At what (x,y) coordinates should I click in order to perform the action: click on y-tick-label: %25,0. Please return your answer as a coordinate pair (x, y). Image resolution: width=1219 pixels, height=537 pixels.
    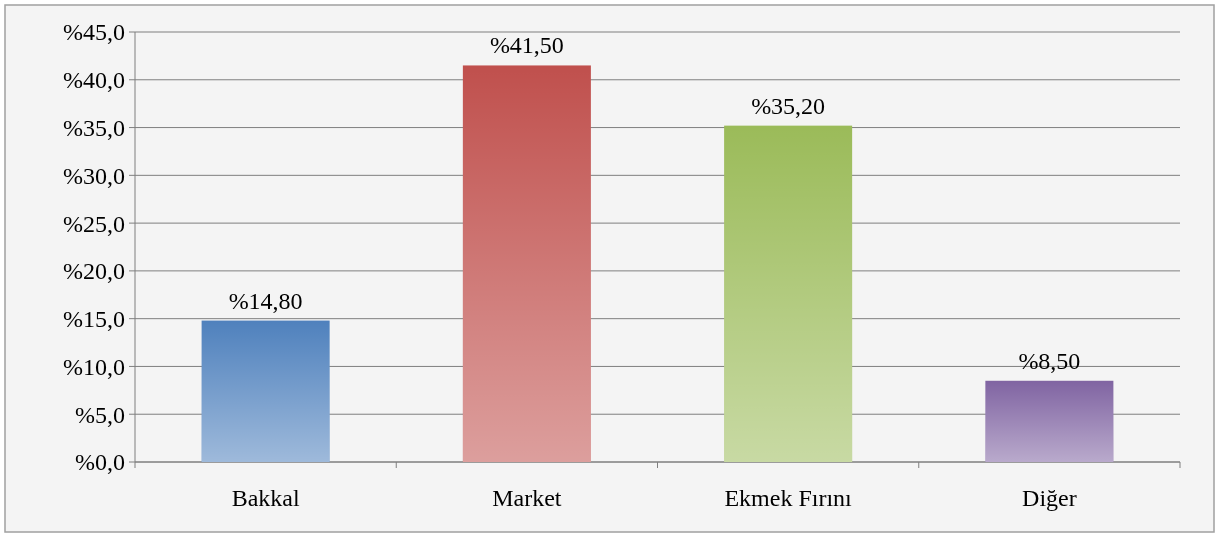
    Looking at the image, I should click on (94, 223).